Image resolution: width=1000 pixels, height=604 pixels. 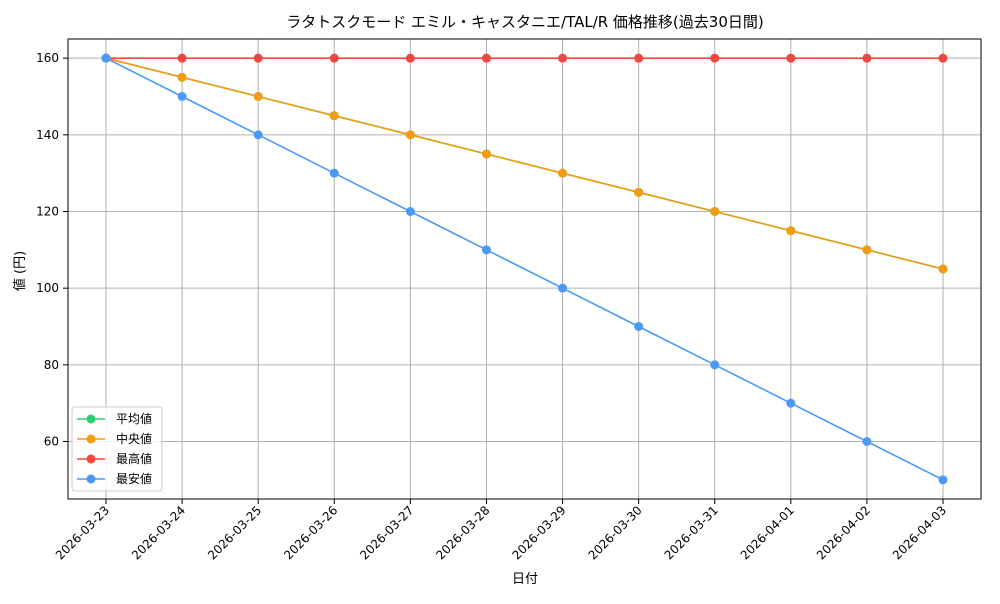 What do you see at coordinates (82, 532) in the screenshot?
I see `x-tick-label: 2026-03-23` at bounding box center [82, 532].